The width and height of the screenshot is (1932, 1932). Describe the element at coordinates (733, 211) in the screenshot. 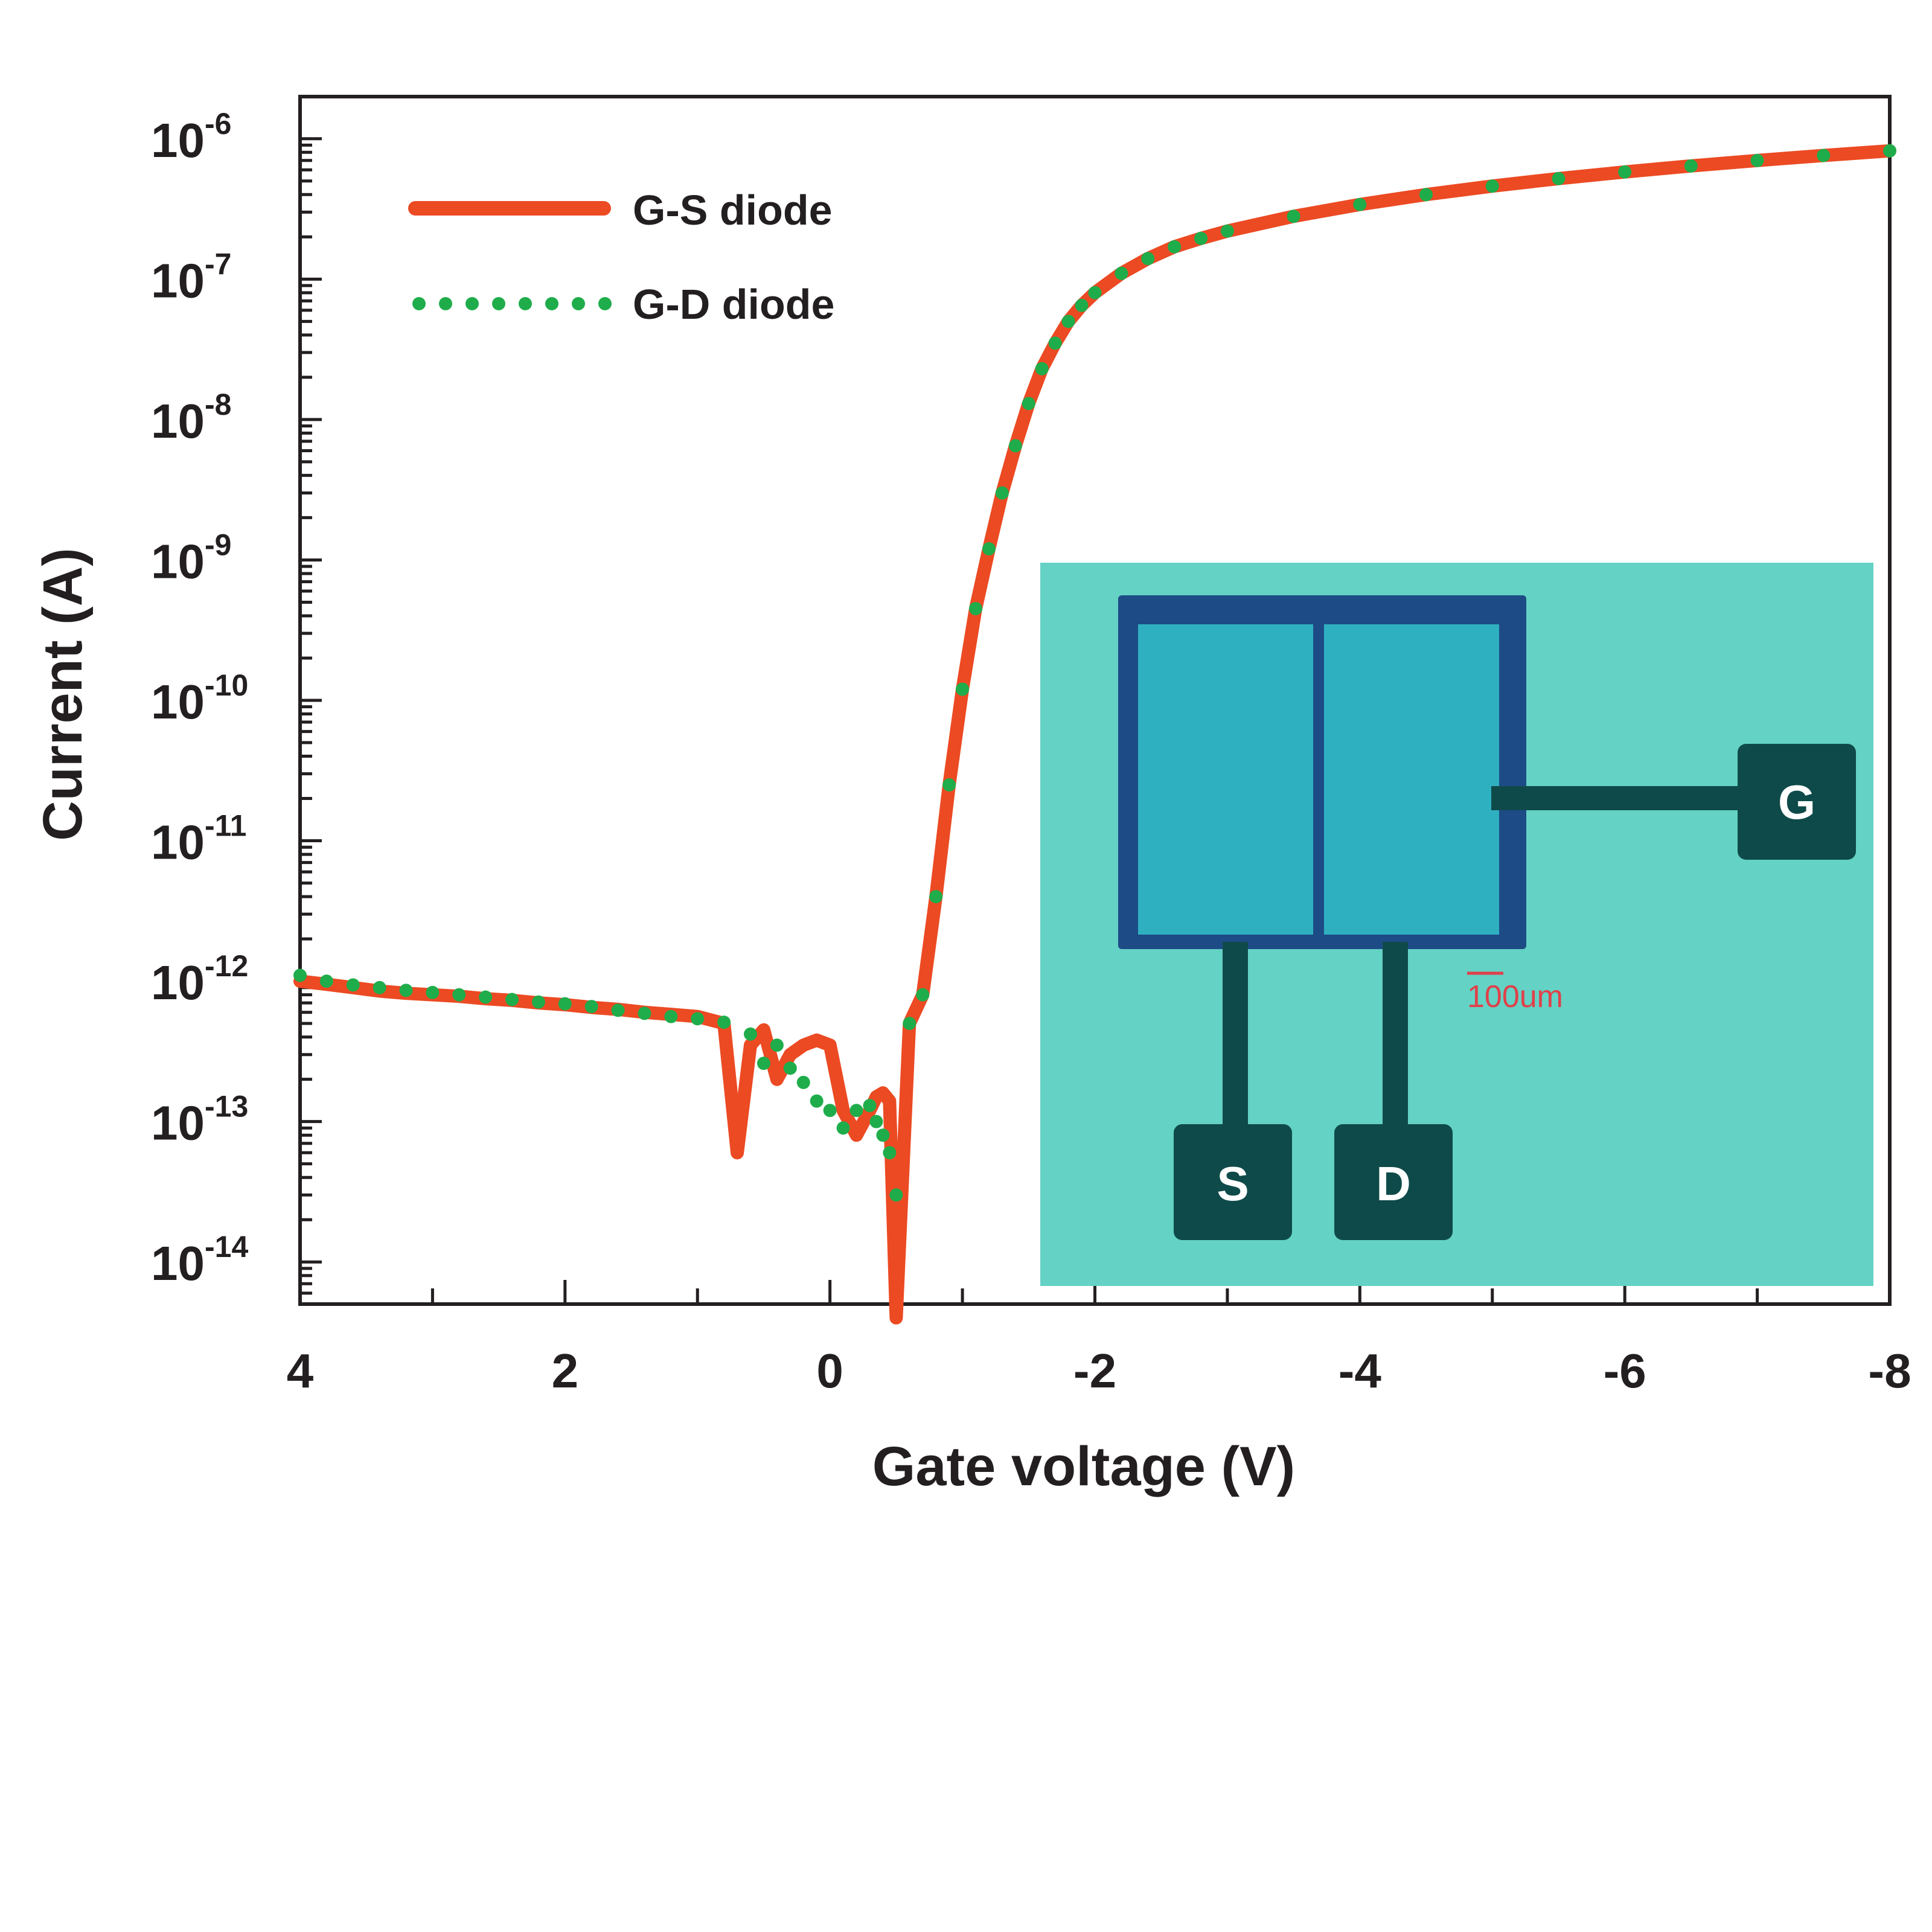

I see `legend-label-g-s-diode: G-S diode` at that location.